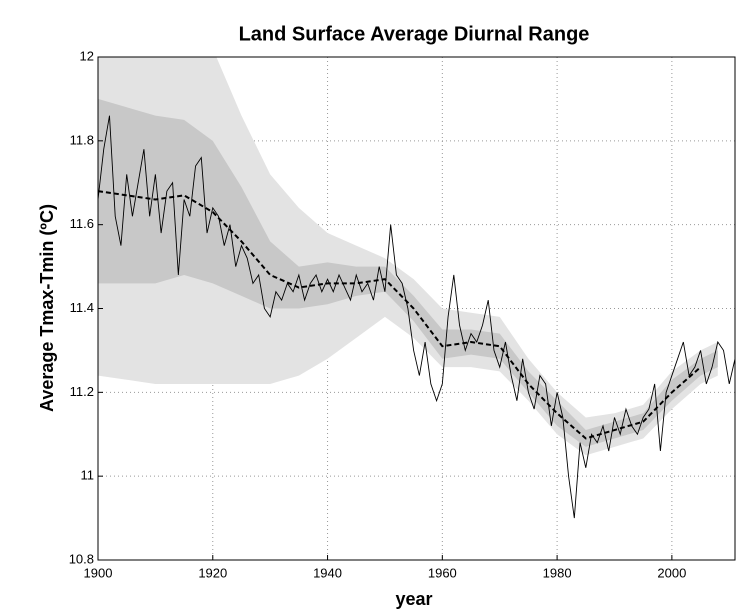 This screenshot has height=616, width=746. I want to click on y-tick-label: 10.8, so click(81, 558).